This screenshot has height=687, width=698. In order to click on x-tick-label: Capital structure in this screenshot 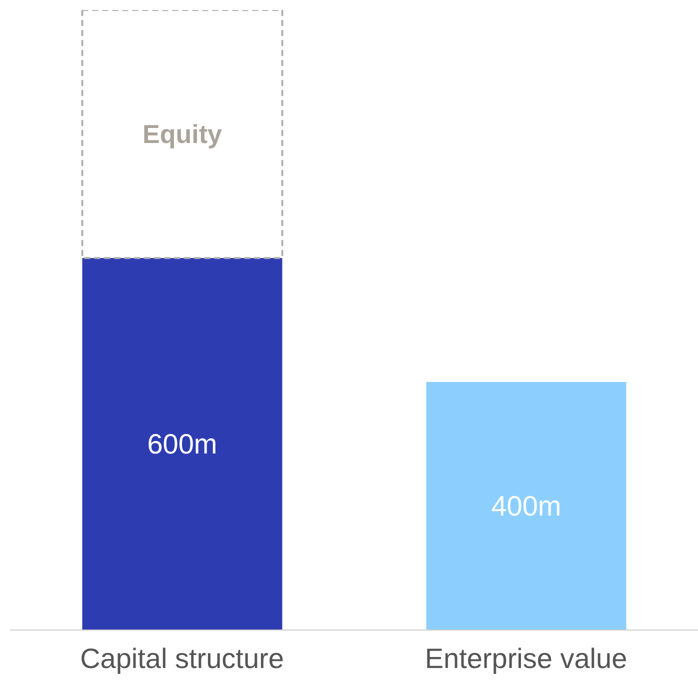, I will do `click(182, 658)`.